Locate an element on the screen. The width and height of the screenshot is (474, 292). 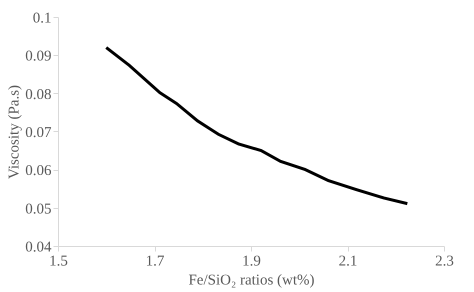
y-tick-label: 0.08 is located at coordinates (38, 94).